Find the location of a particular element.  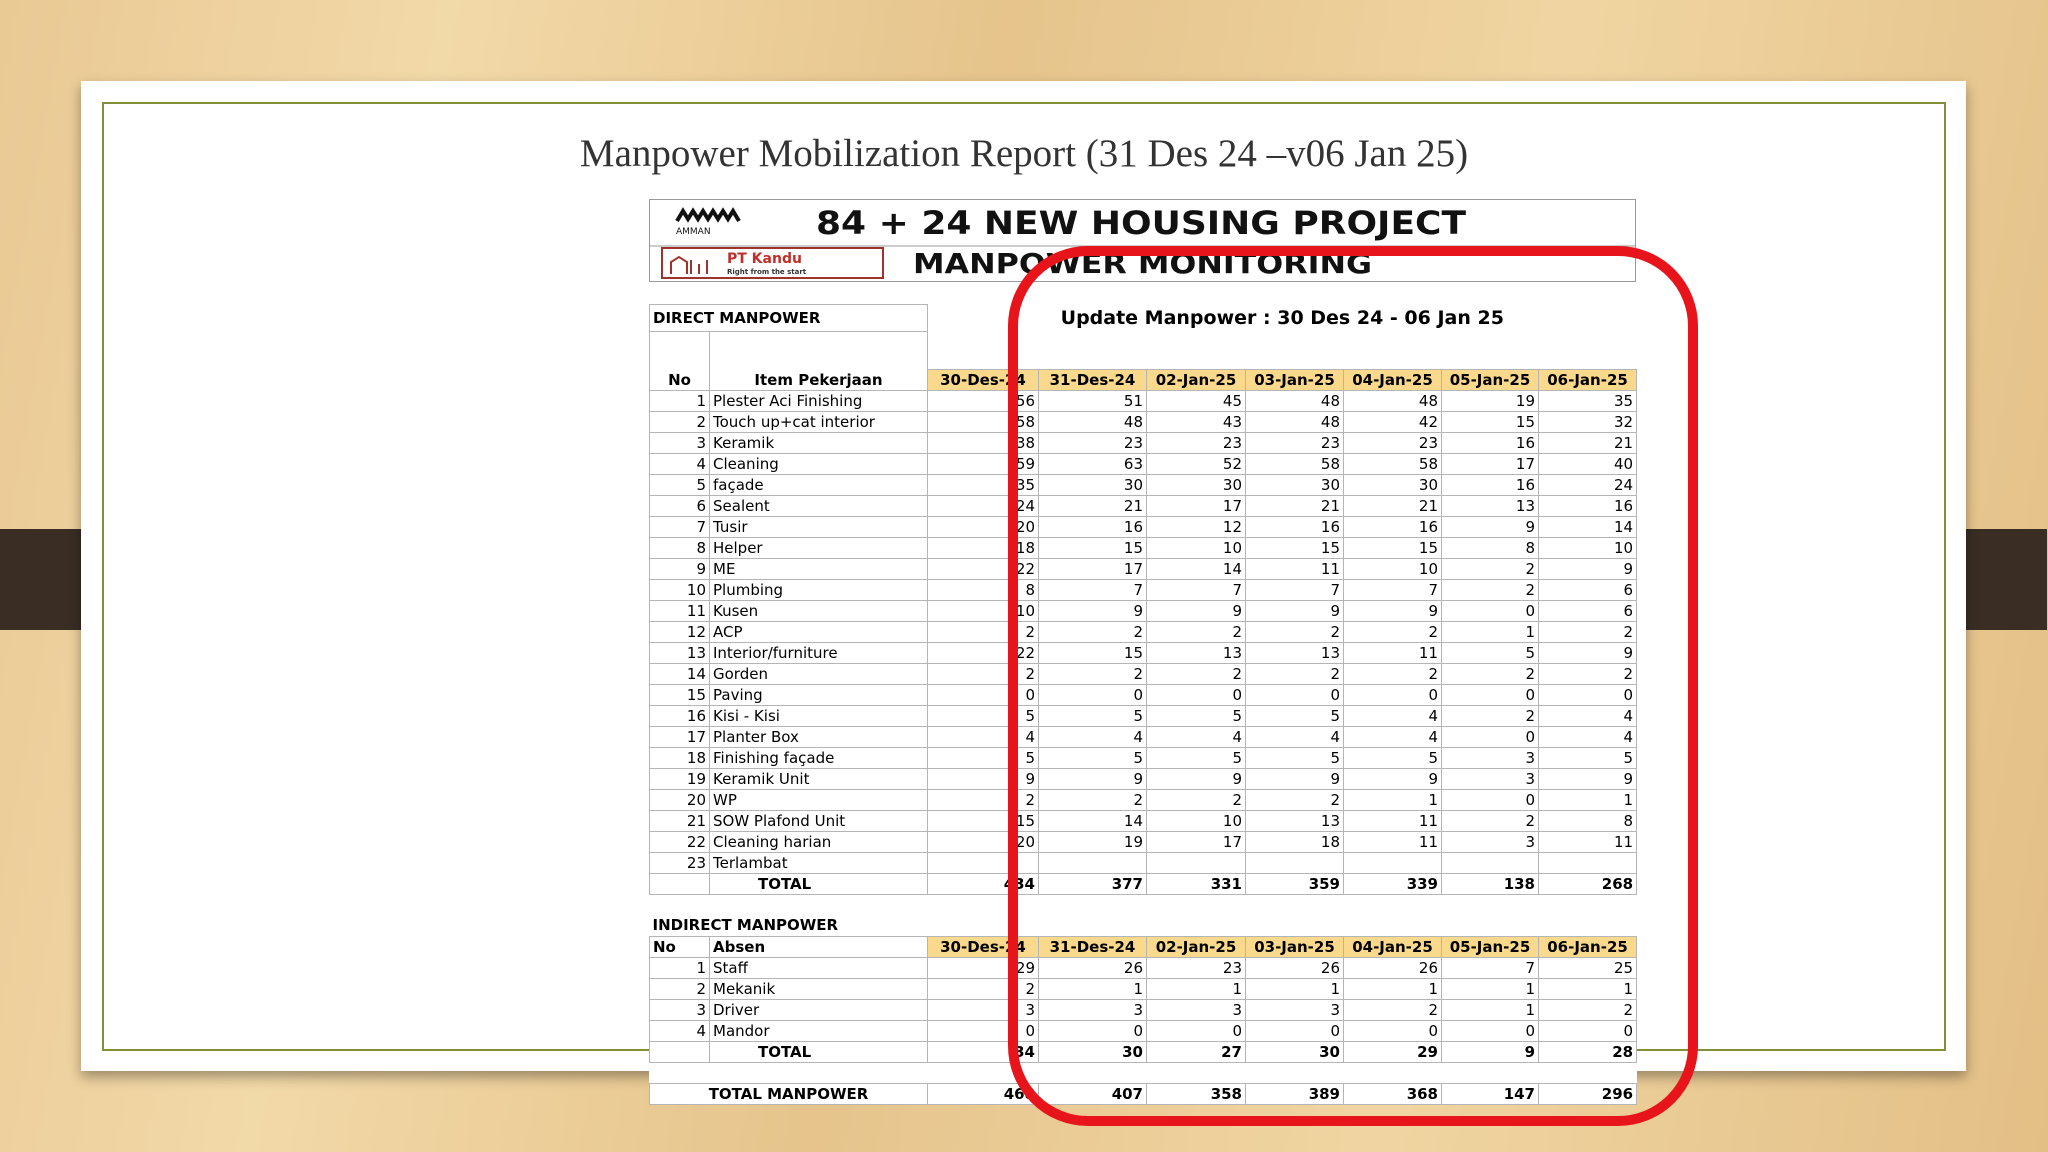

amman-logo is located at coordinates (708, 215).